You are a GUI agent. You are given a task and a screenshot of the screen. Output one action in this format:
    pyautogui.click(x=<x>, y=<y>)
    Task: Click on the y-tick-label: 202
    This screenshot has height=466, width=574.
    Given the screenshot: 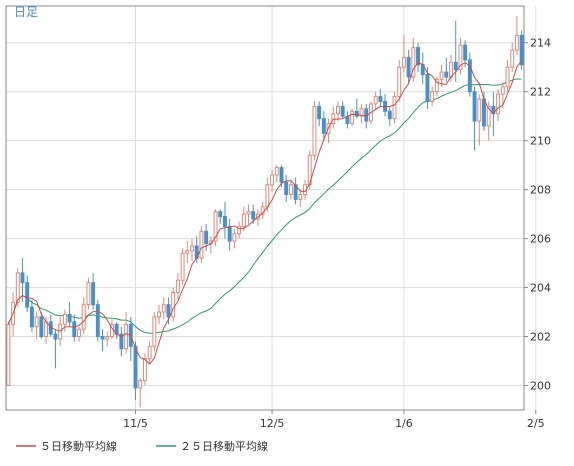 What is the action you would take?
    pyautogui.click(x=540, y=337)
    